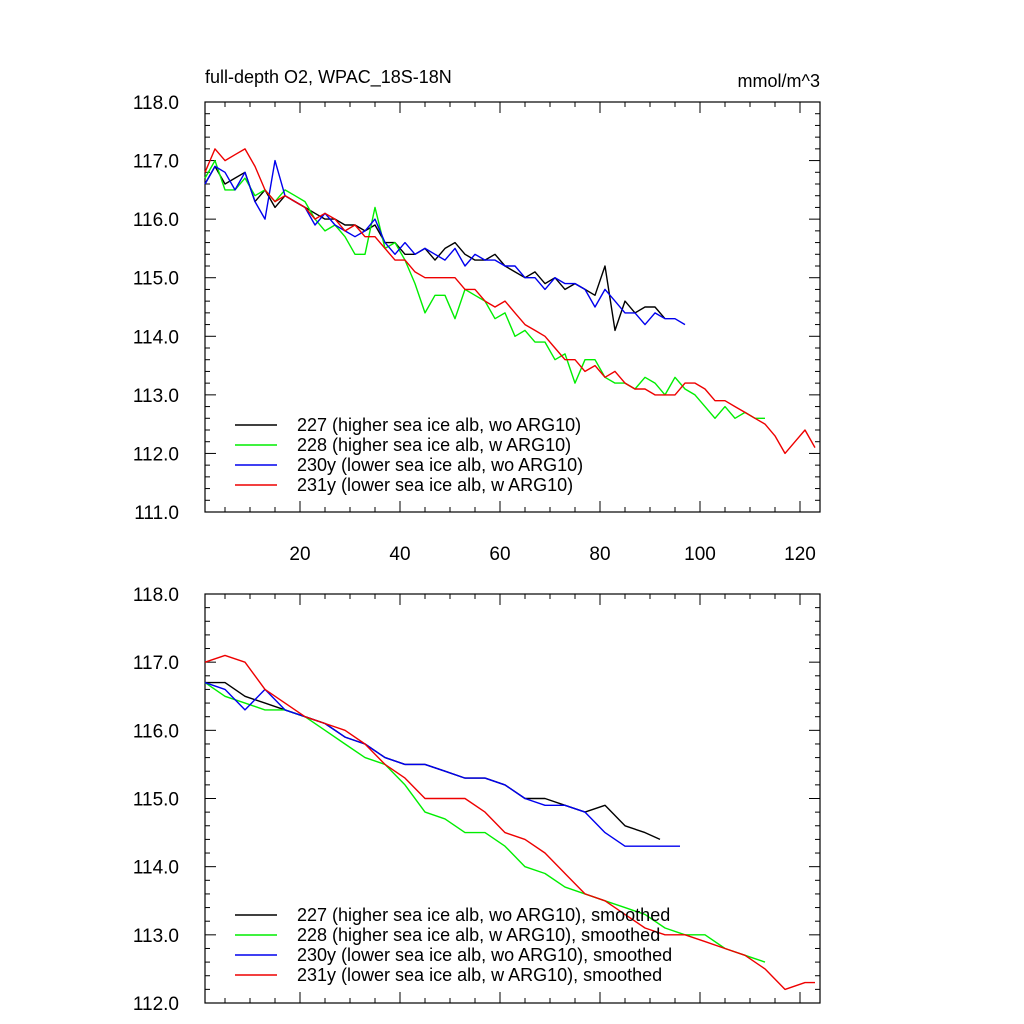 This screenshot has width=1024, height=1024. What do you see at coordinates (435, 485) in the screenshot?
I see `legend-label: 231y (lower sea ice alb, w ARG10)` at bounding box center [435, 485].